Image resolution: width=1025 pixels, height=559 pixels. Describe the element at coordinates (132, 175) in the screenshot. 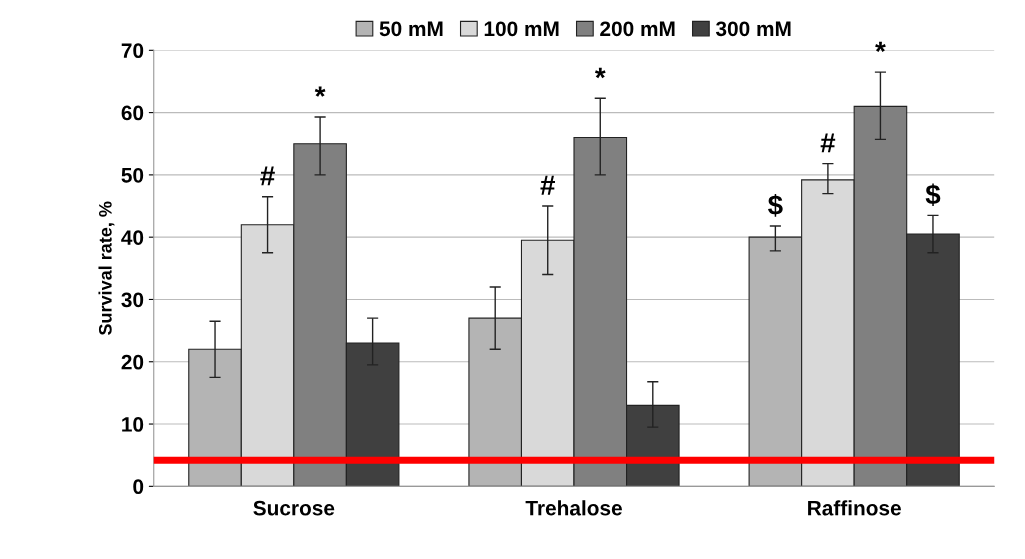

I see `y-tick-label: 50` at that location.